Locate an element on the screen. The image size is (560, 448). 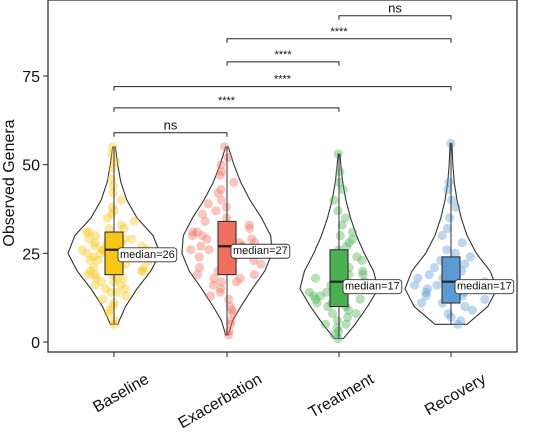
y-tick-label: 75 is located at coordinates (31, 77).